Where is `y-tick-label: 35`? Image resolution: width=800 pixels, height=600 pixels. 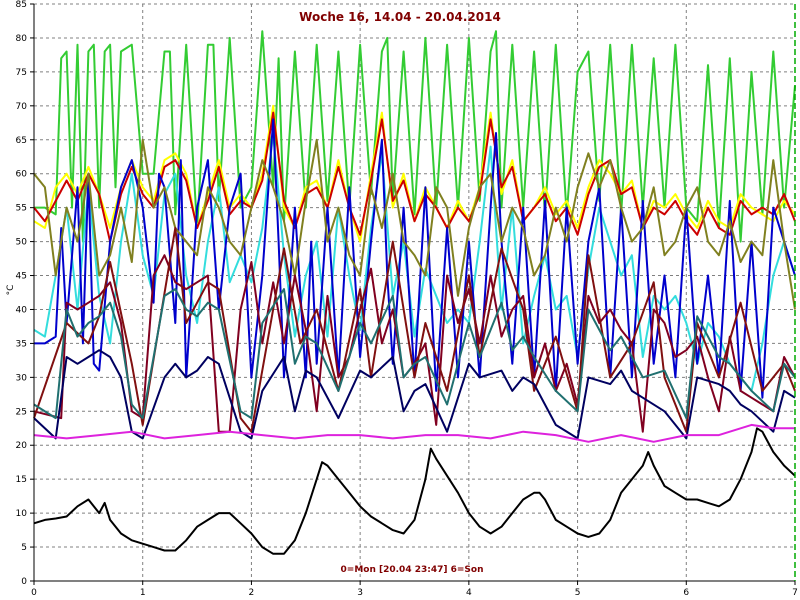 y-tick-label: 35 is located at coordinates (21, 344).